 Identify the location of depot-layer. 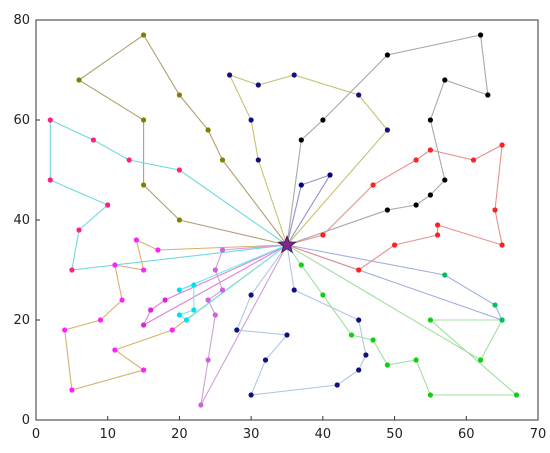
(287, 244).